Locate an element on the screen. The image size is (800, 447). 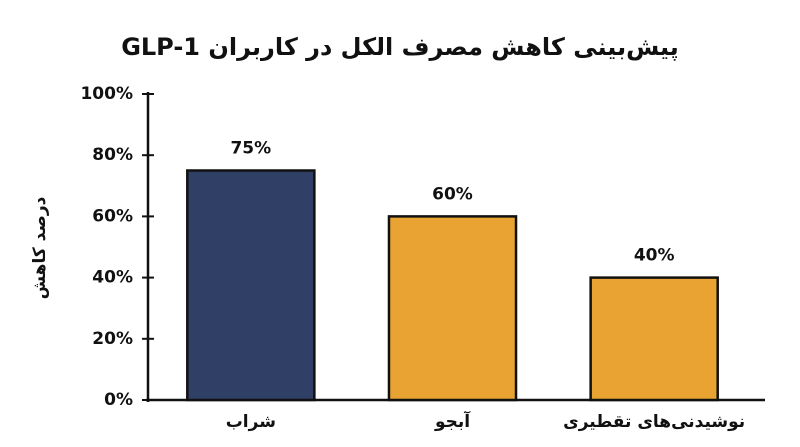
value-label: 40% is located at coordinates (654, 256).